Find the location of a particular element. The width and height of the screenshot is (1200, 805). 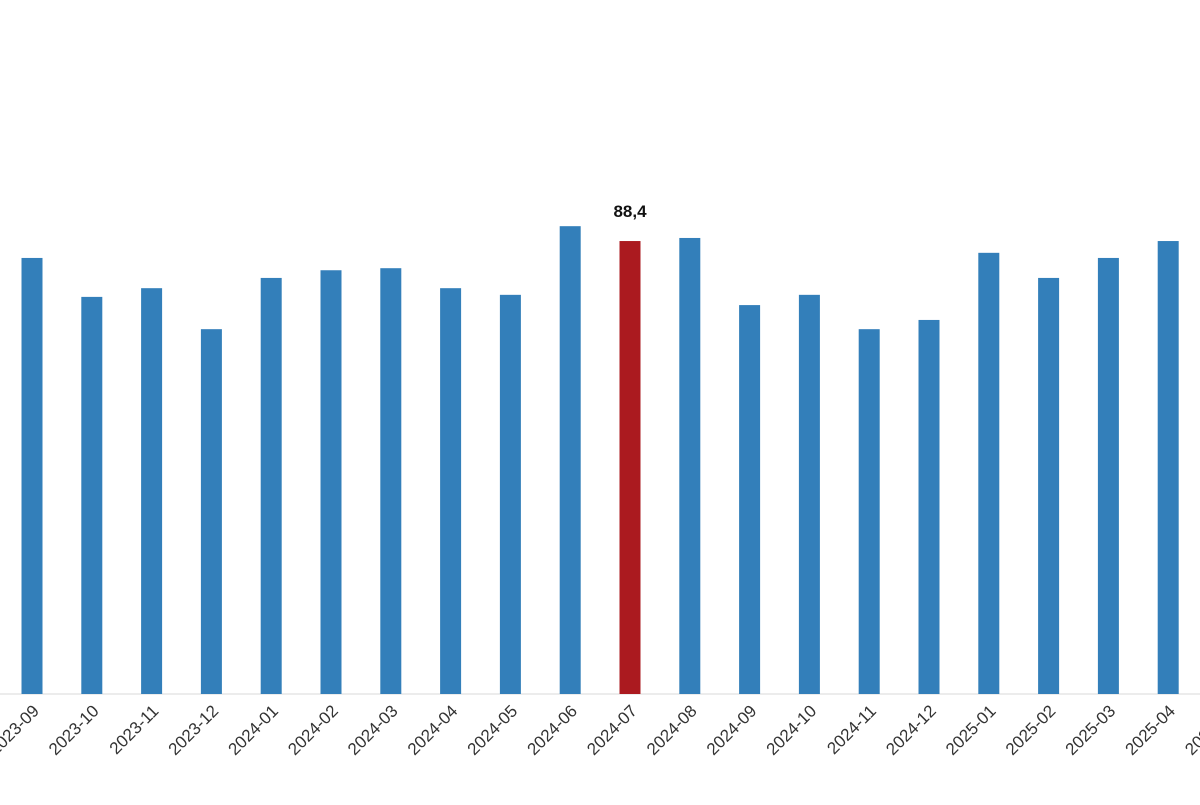

x-tick-label: 2023-11 is located at coordinates (134, 729).